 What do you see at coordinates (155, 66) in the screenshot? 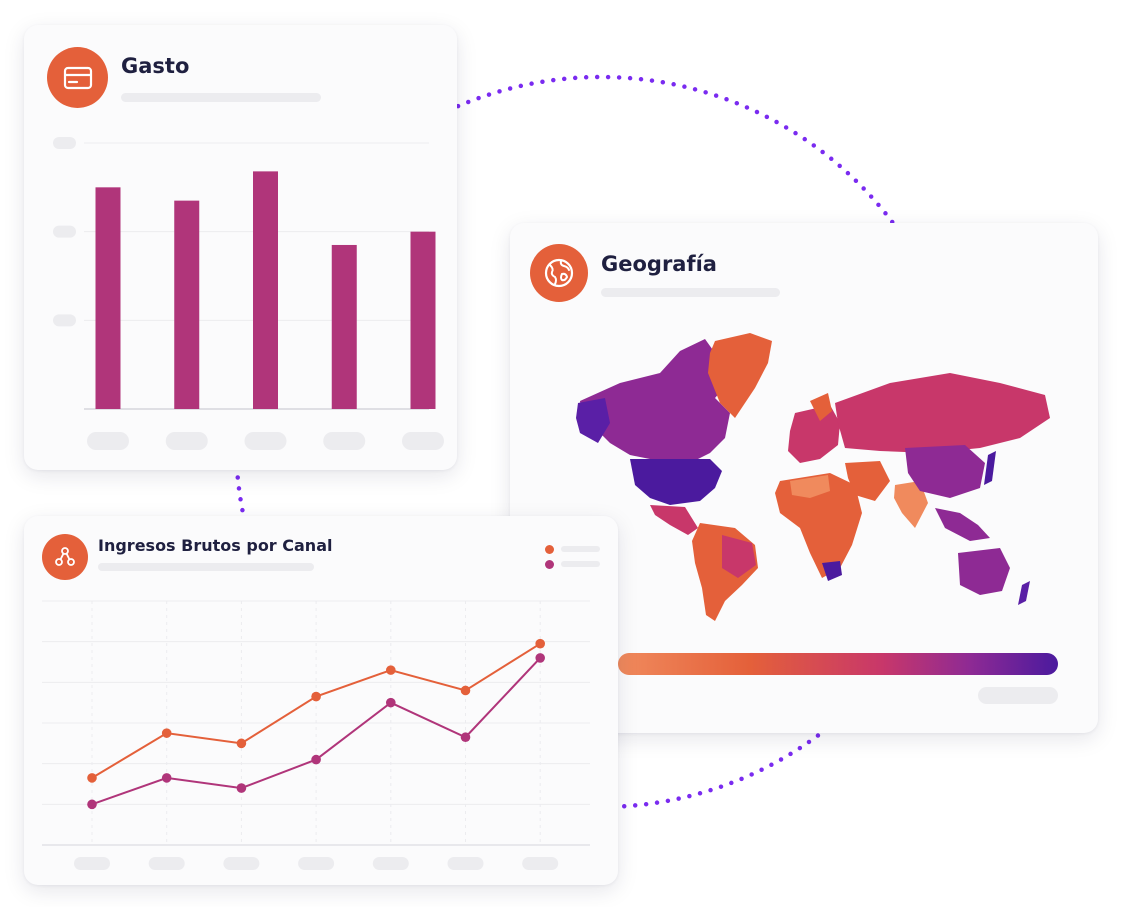
I see `gasto-title: Gasto` at bounding box center [155, 66].